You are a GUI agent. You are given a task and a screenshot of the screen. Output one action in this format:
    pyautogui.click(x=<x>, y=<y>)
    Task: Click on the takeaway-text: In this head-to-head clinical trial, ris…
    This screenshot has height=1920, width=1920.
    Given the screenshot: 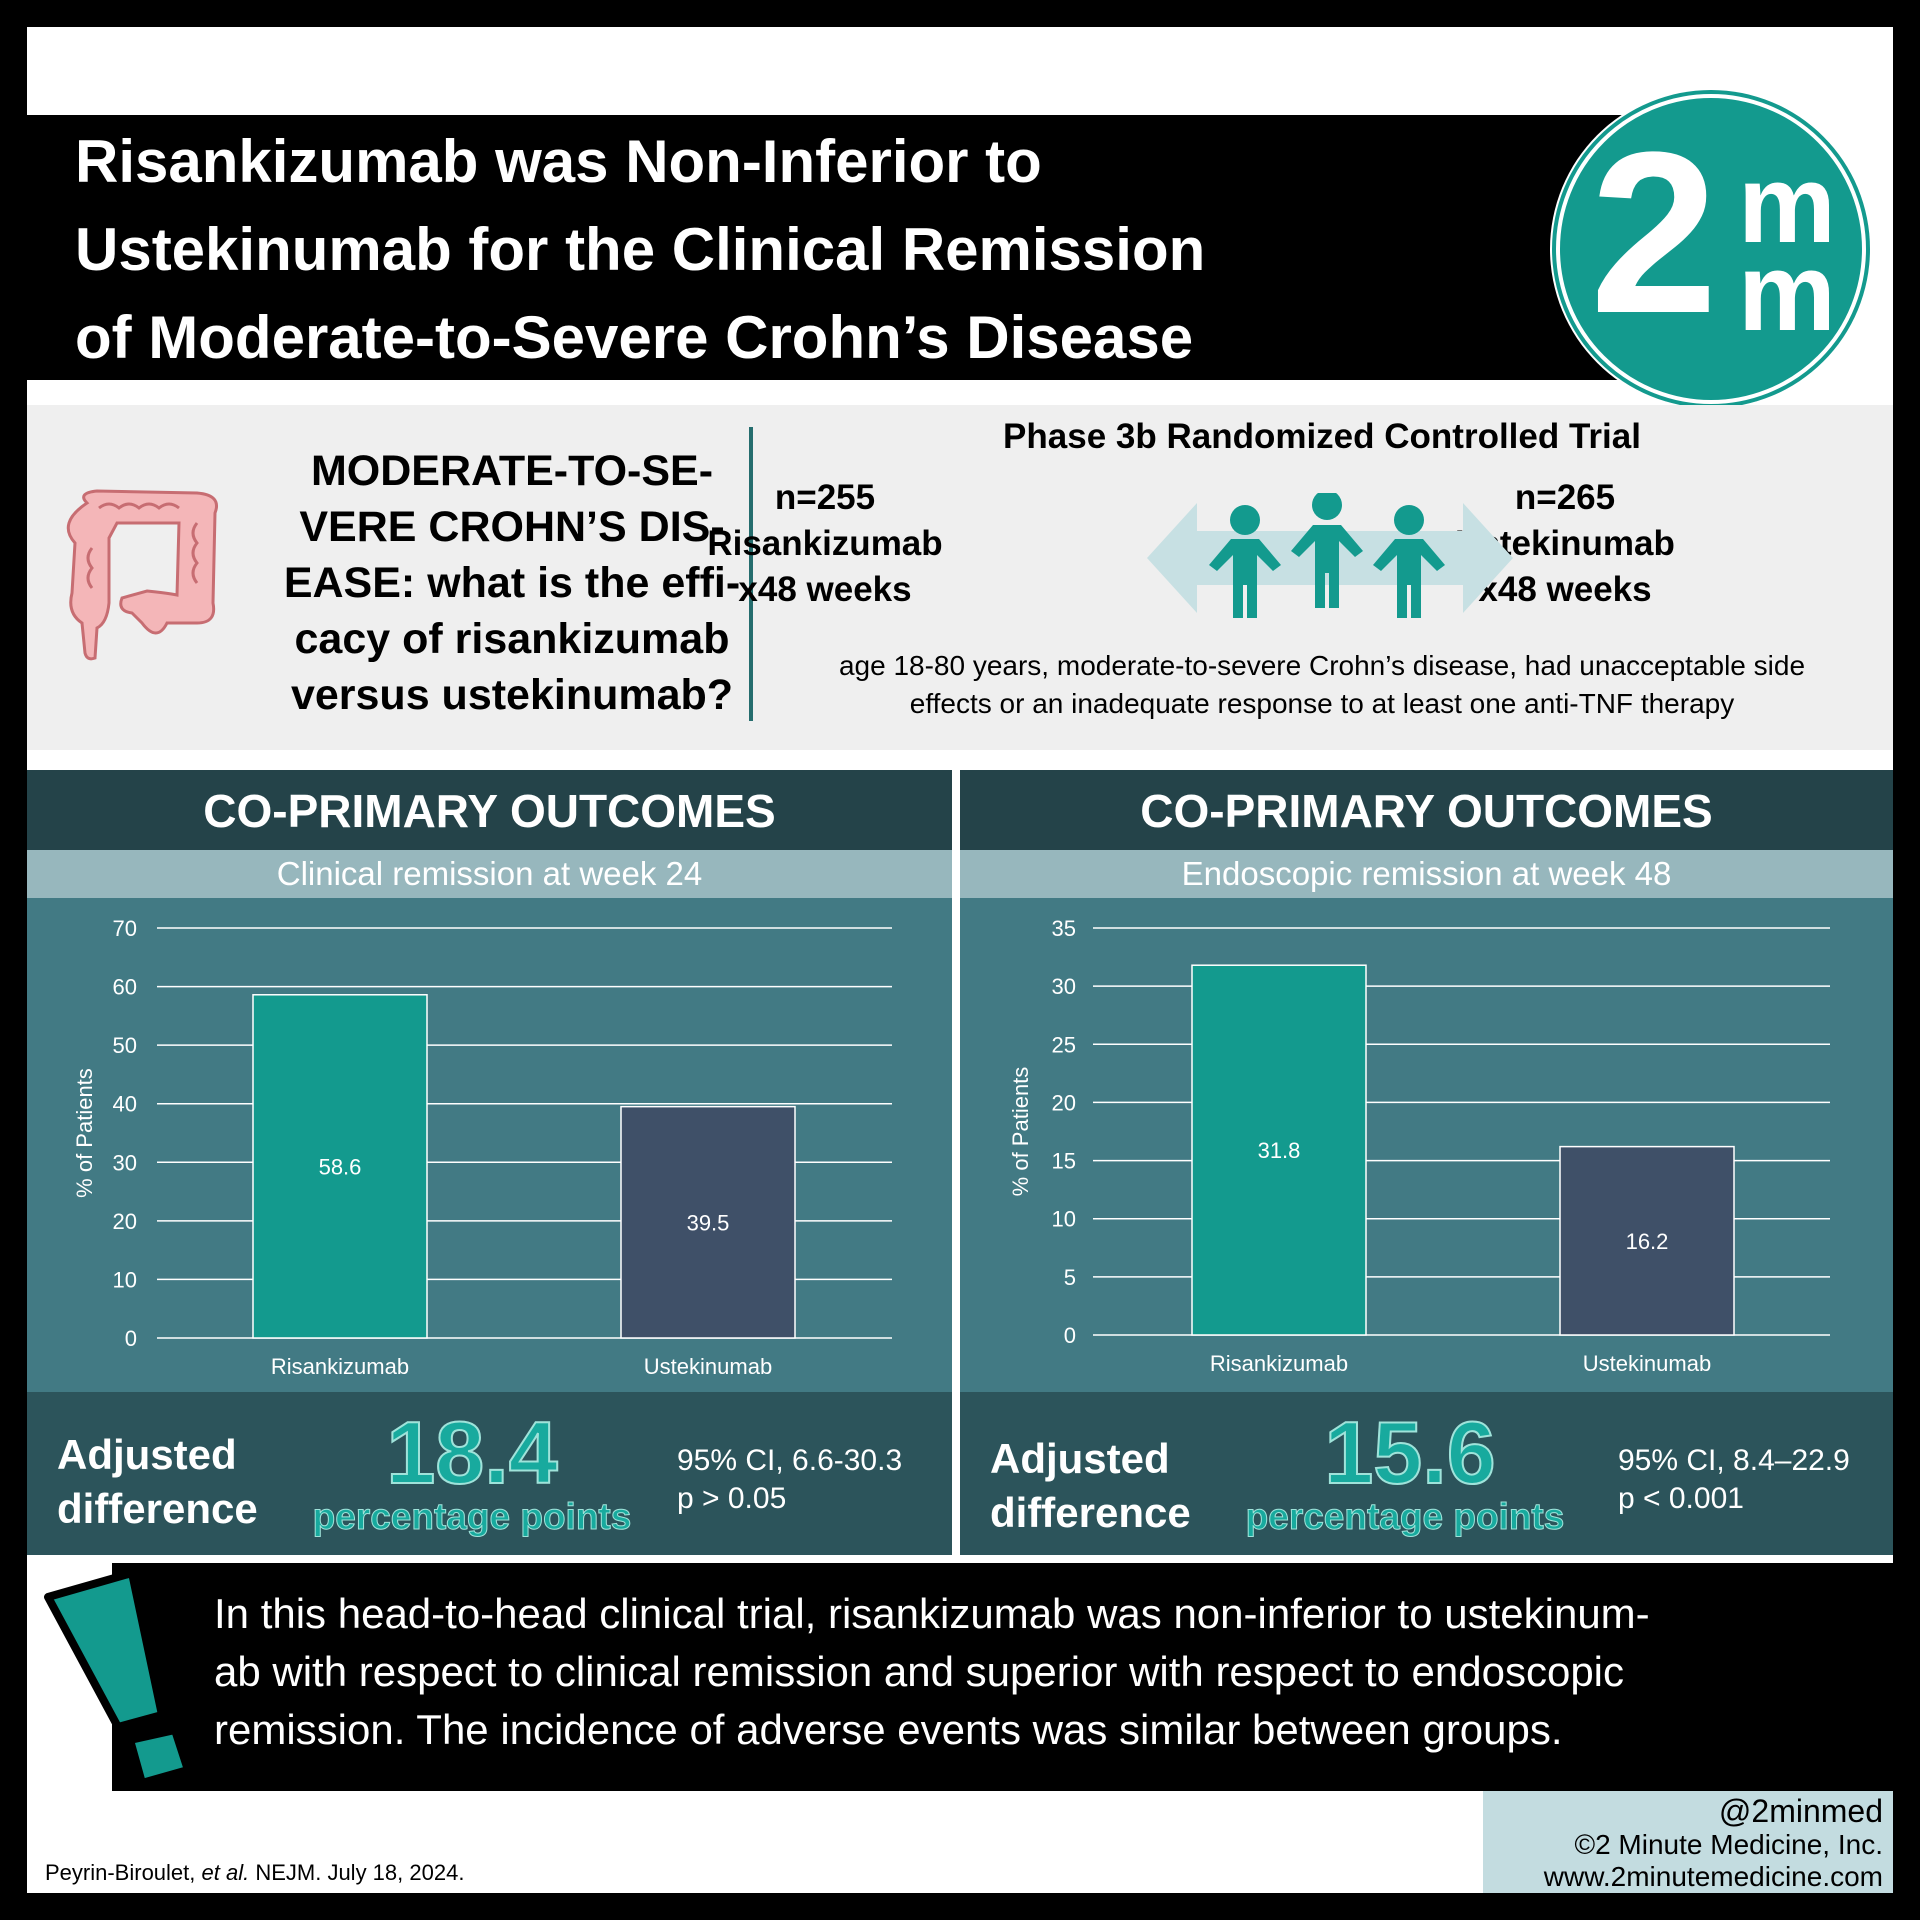 What is the action you would take?
    pyautogui.click(x=1044, y=1672)
    